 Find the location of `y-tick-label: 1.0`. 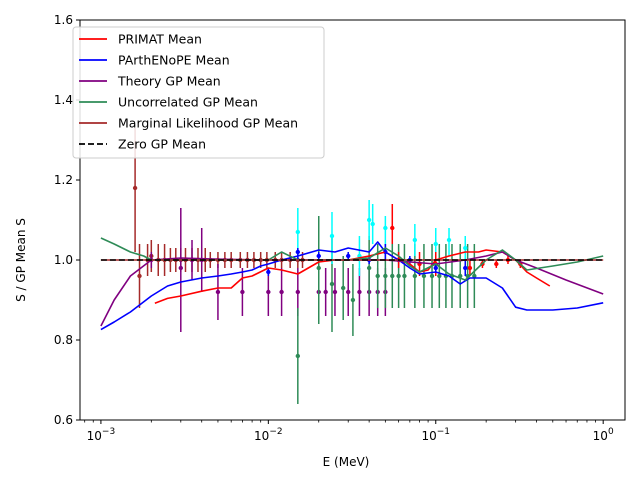

y-tick-label: 1.0 is located at coordinates (63, 260).